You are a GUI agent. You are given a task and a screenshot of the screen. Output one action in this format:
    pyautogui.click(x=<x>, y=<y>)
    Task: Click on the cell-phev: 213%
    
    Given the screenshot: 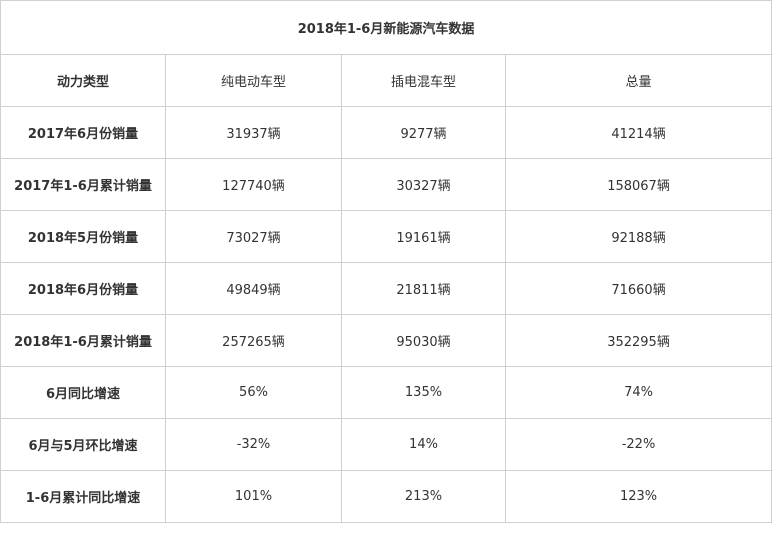 What is the action you would take?
    pyautogui.click(x=423, y=496)
    